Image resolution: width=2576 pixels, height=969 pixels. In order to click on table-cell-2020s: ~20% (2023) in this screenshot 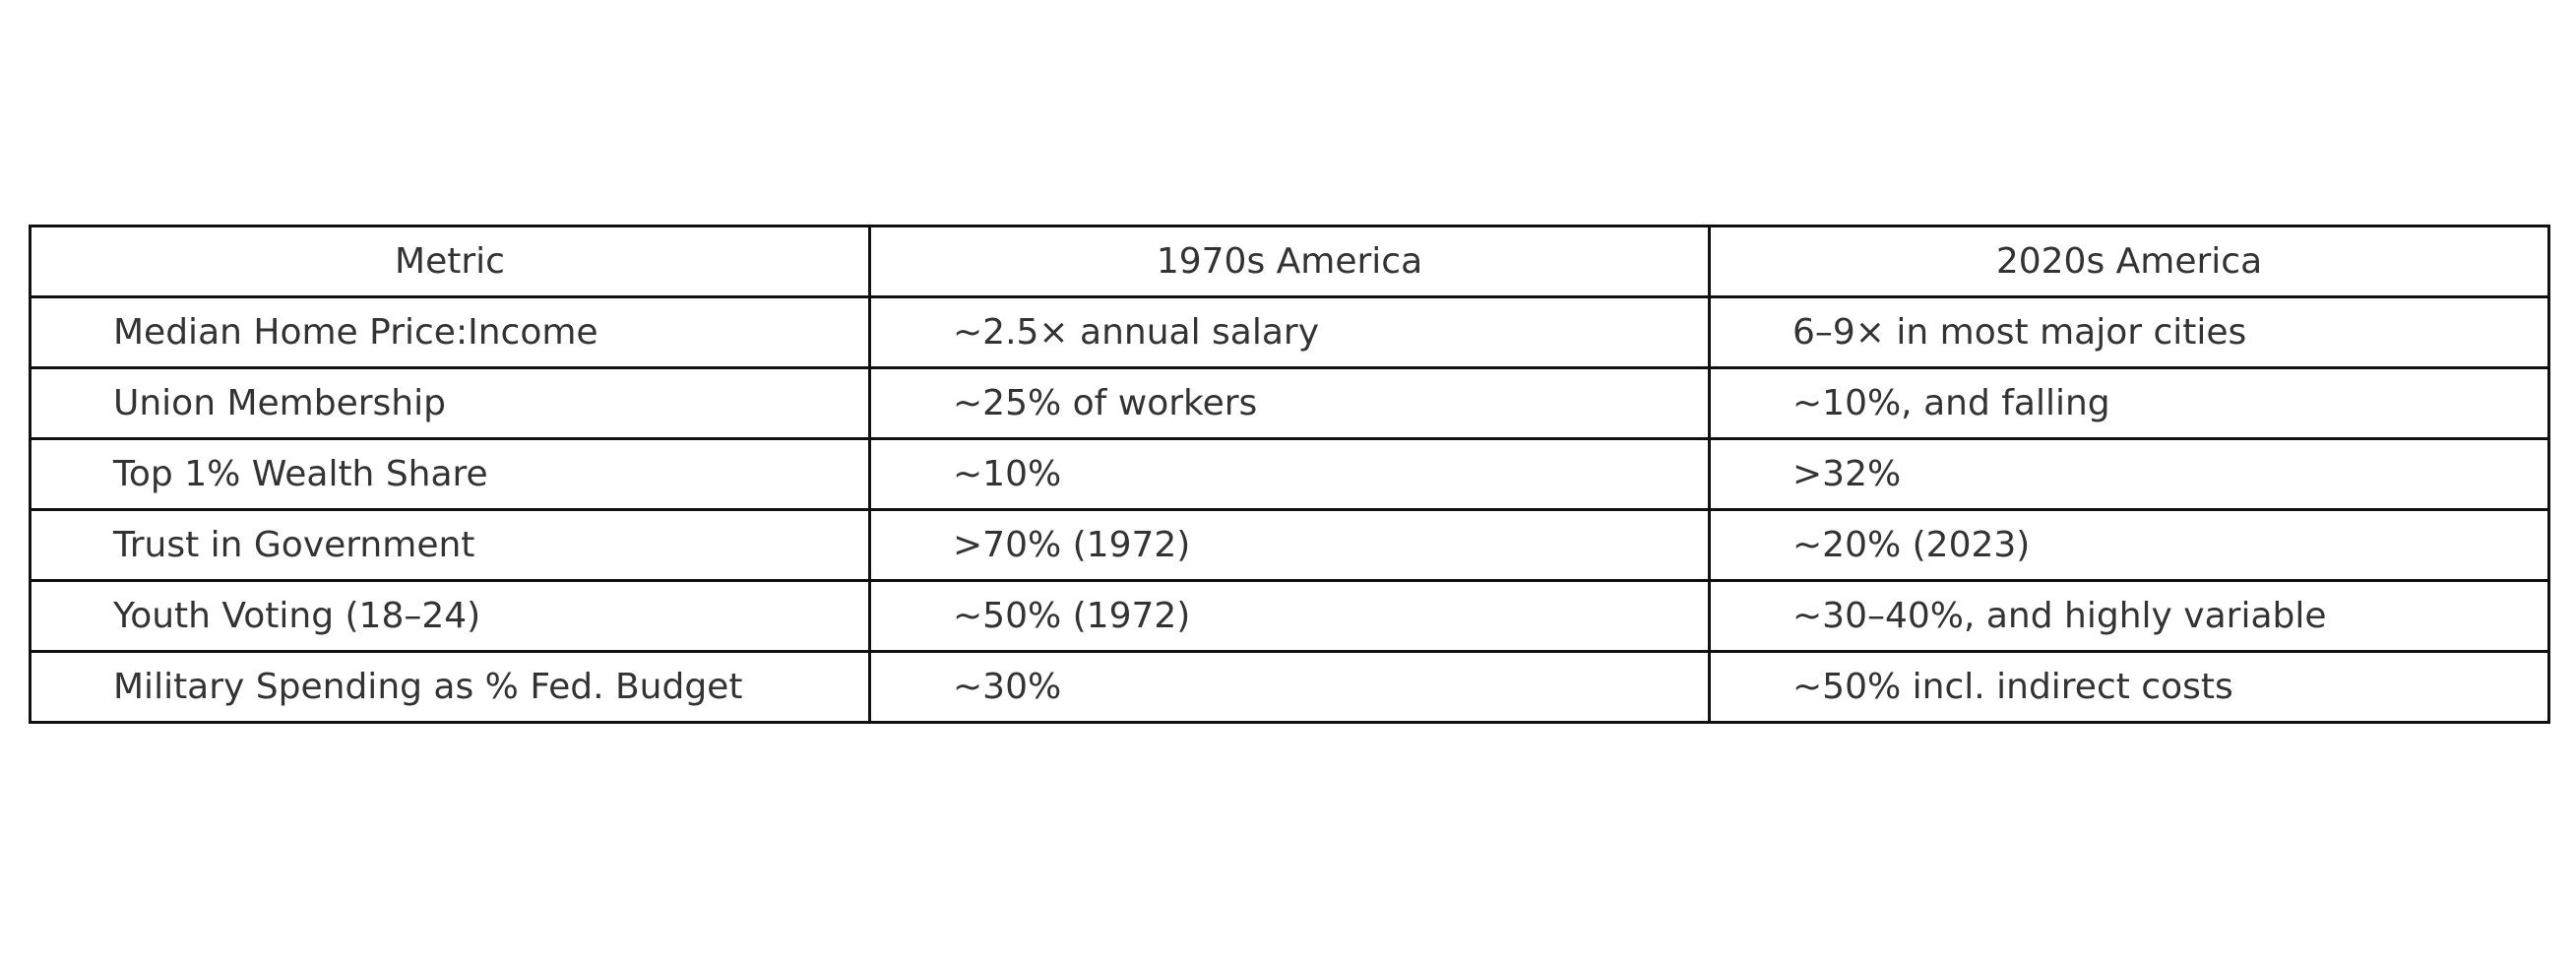, I will do `click(2129, 545)`.